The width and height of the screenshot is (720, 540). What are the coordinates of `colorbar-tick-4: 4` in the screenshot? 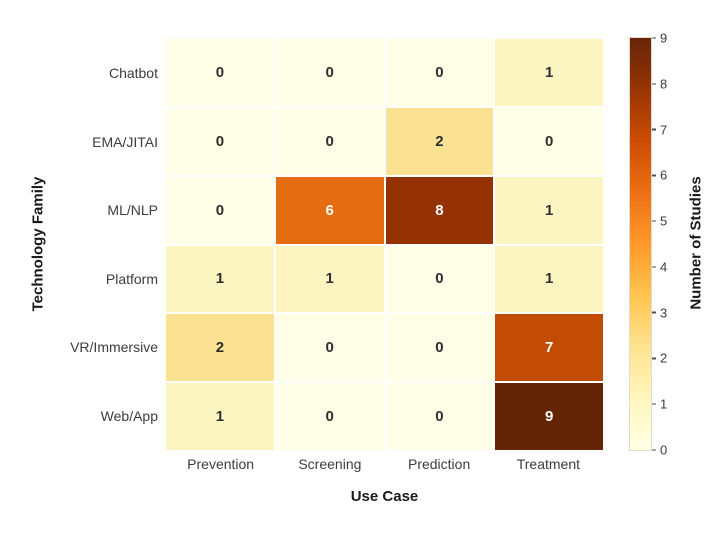 It's located at (659, 266).